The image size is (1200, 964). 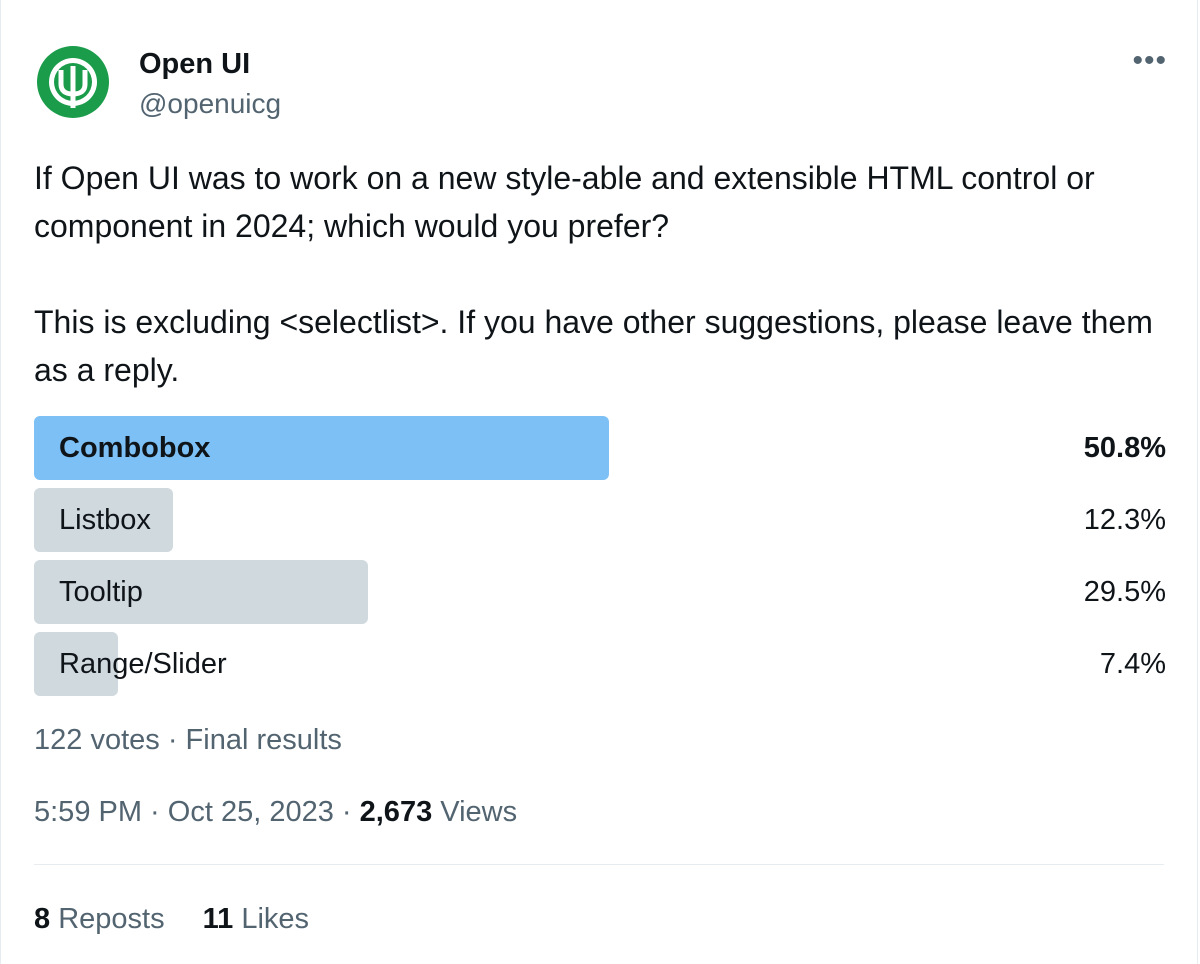 I want to click on poll-option-label: Tooltip, so click(x=101, y=592).